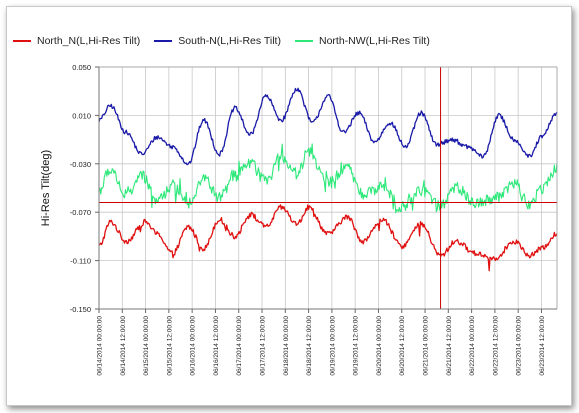 The width and height of the screenshot is (579, 413). What do you see at coordinates (356, 346) in the screenshot?
I see `x-tick-label: 06/19/2014 12:00:00` at bounding box center [356, 346].